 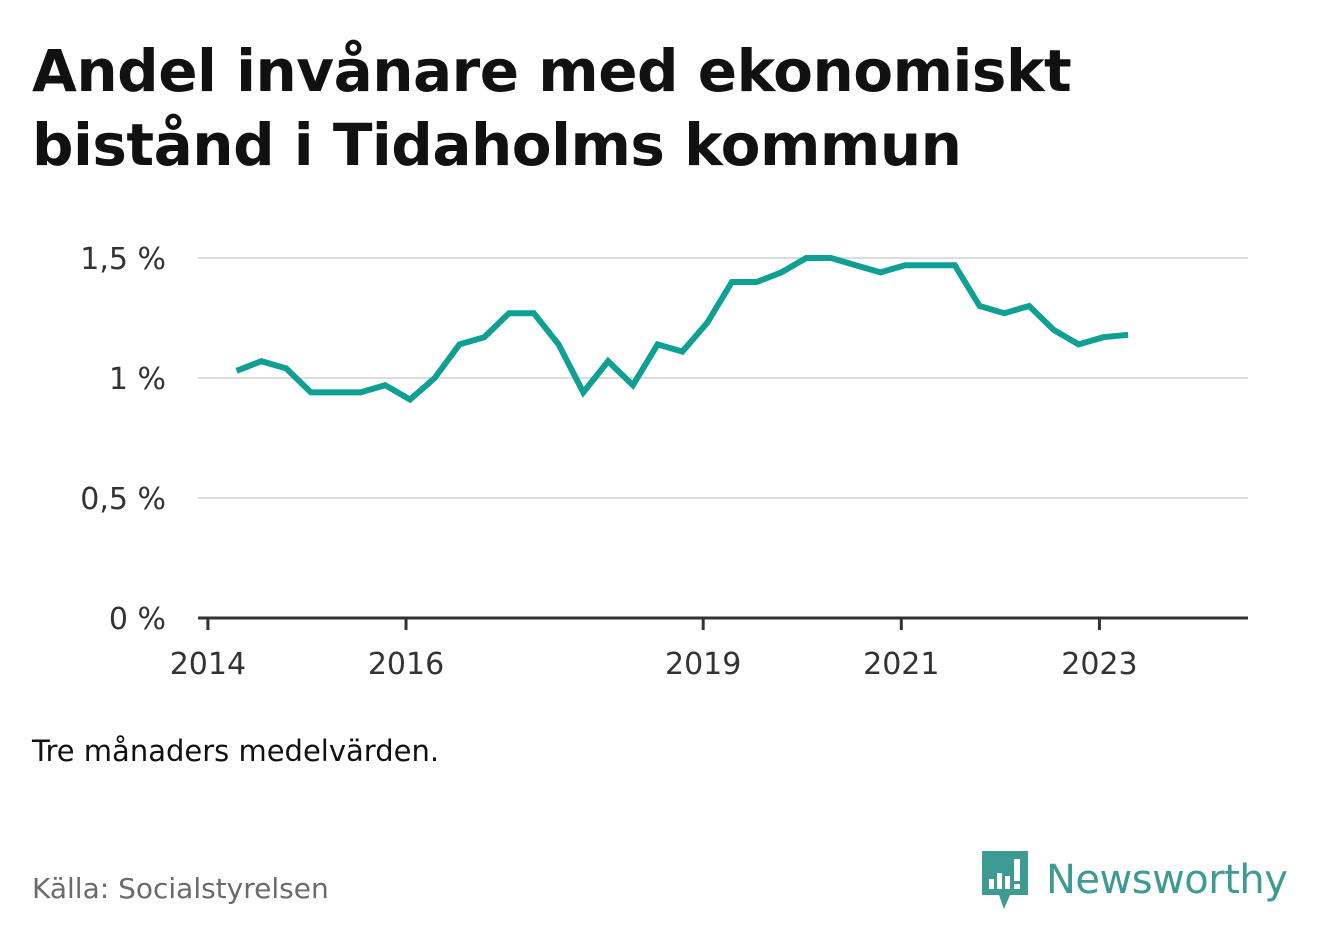 What do you see at coordinates (236, 751) in the screenshot?
I see `chart-note: Tre månaders medelvärden.` at bounding box center [236, 751].